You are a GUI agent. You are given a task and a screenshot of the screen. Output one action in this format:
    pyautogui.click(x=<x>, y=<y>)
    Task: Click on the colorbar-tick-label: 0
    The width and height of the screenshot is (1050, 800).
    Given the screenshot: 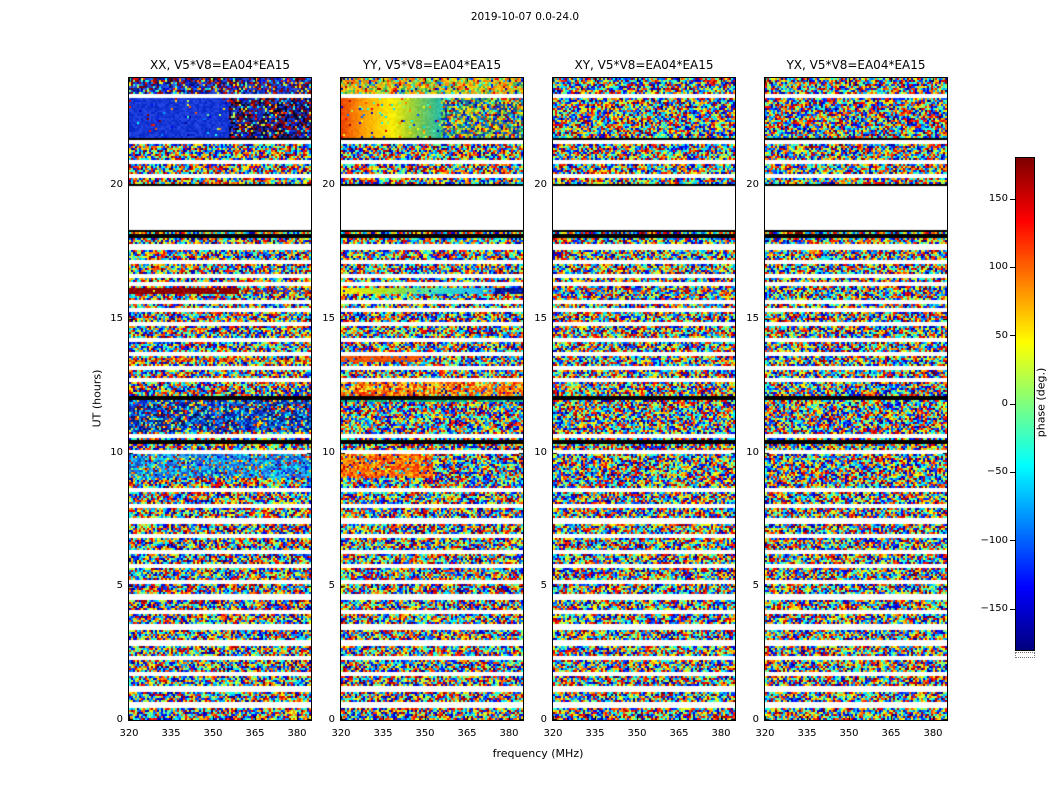 What is the action you would take?
    pyautogui.click(x=1004, y=403)
    